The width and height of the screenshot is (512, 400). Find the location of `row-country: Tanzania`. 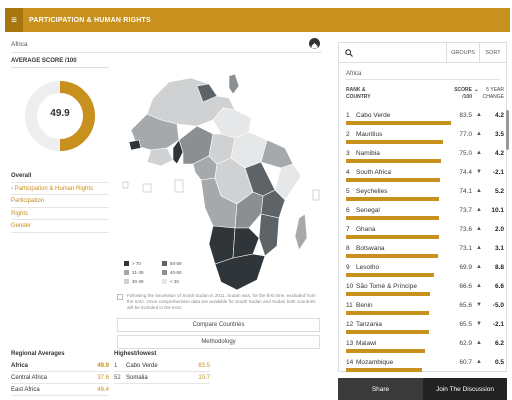

row-country: Tanzania is located at coordinates (369, 324).